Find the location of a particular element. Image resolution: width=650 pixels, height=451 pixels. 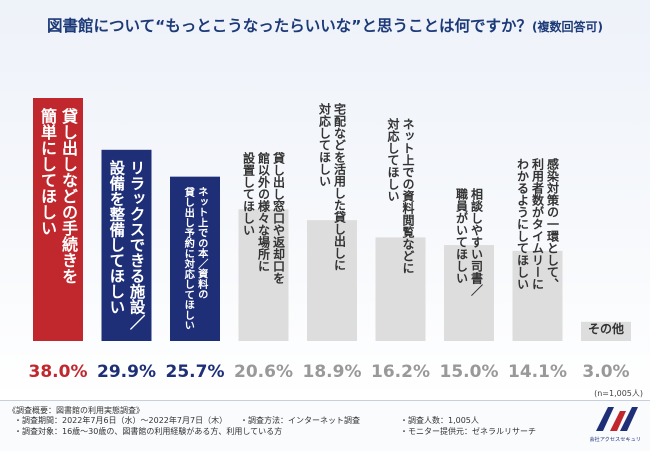

value-label-5: 18.9% is located at coordinates (332, 372).